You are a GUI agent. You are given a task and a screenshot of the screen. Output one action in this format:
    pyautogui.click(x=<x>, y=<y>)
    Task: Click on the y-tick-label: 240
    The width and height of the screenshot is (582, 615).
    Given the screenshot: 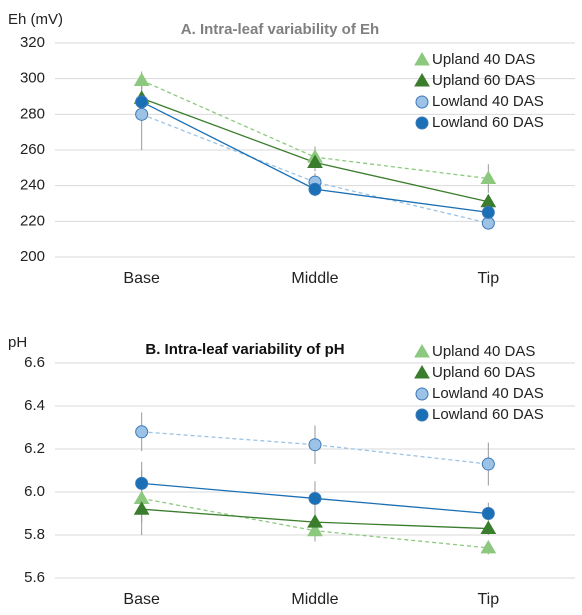 What is the action you would take?
    pyautogui.click(x=32, y=185)
    